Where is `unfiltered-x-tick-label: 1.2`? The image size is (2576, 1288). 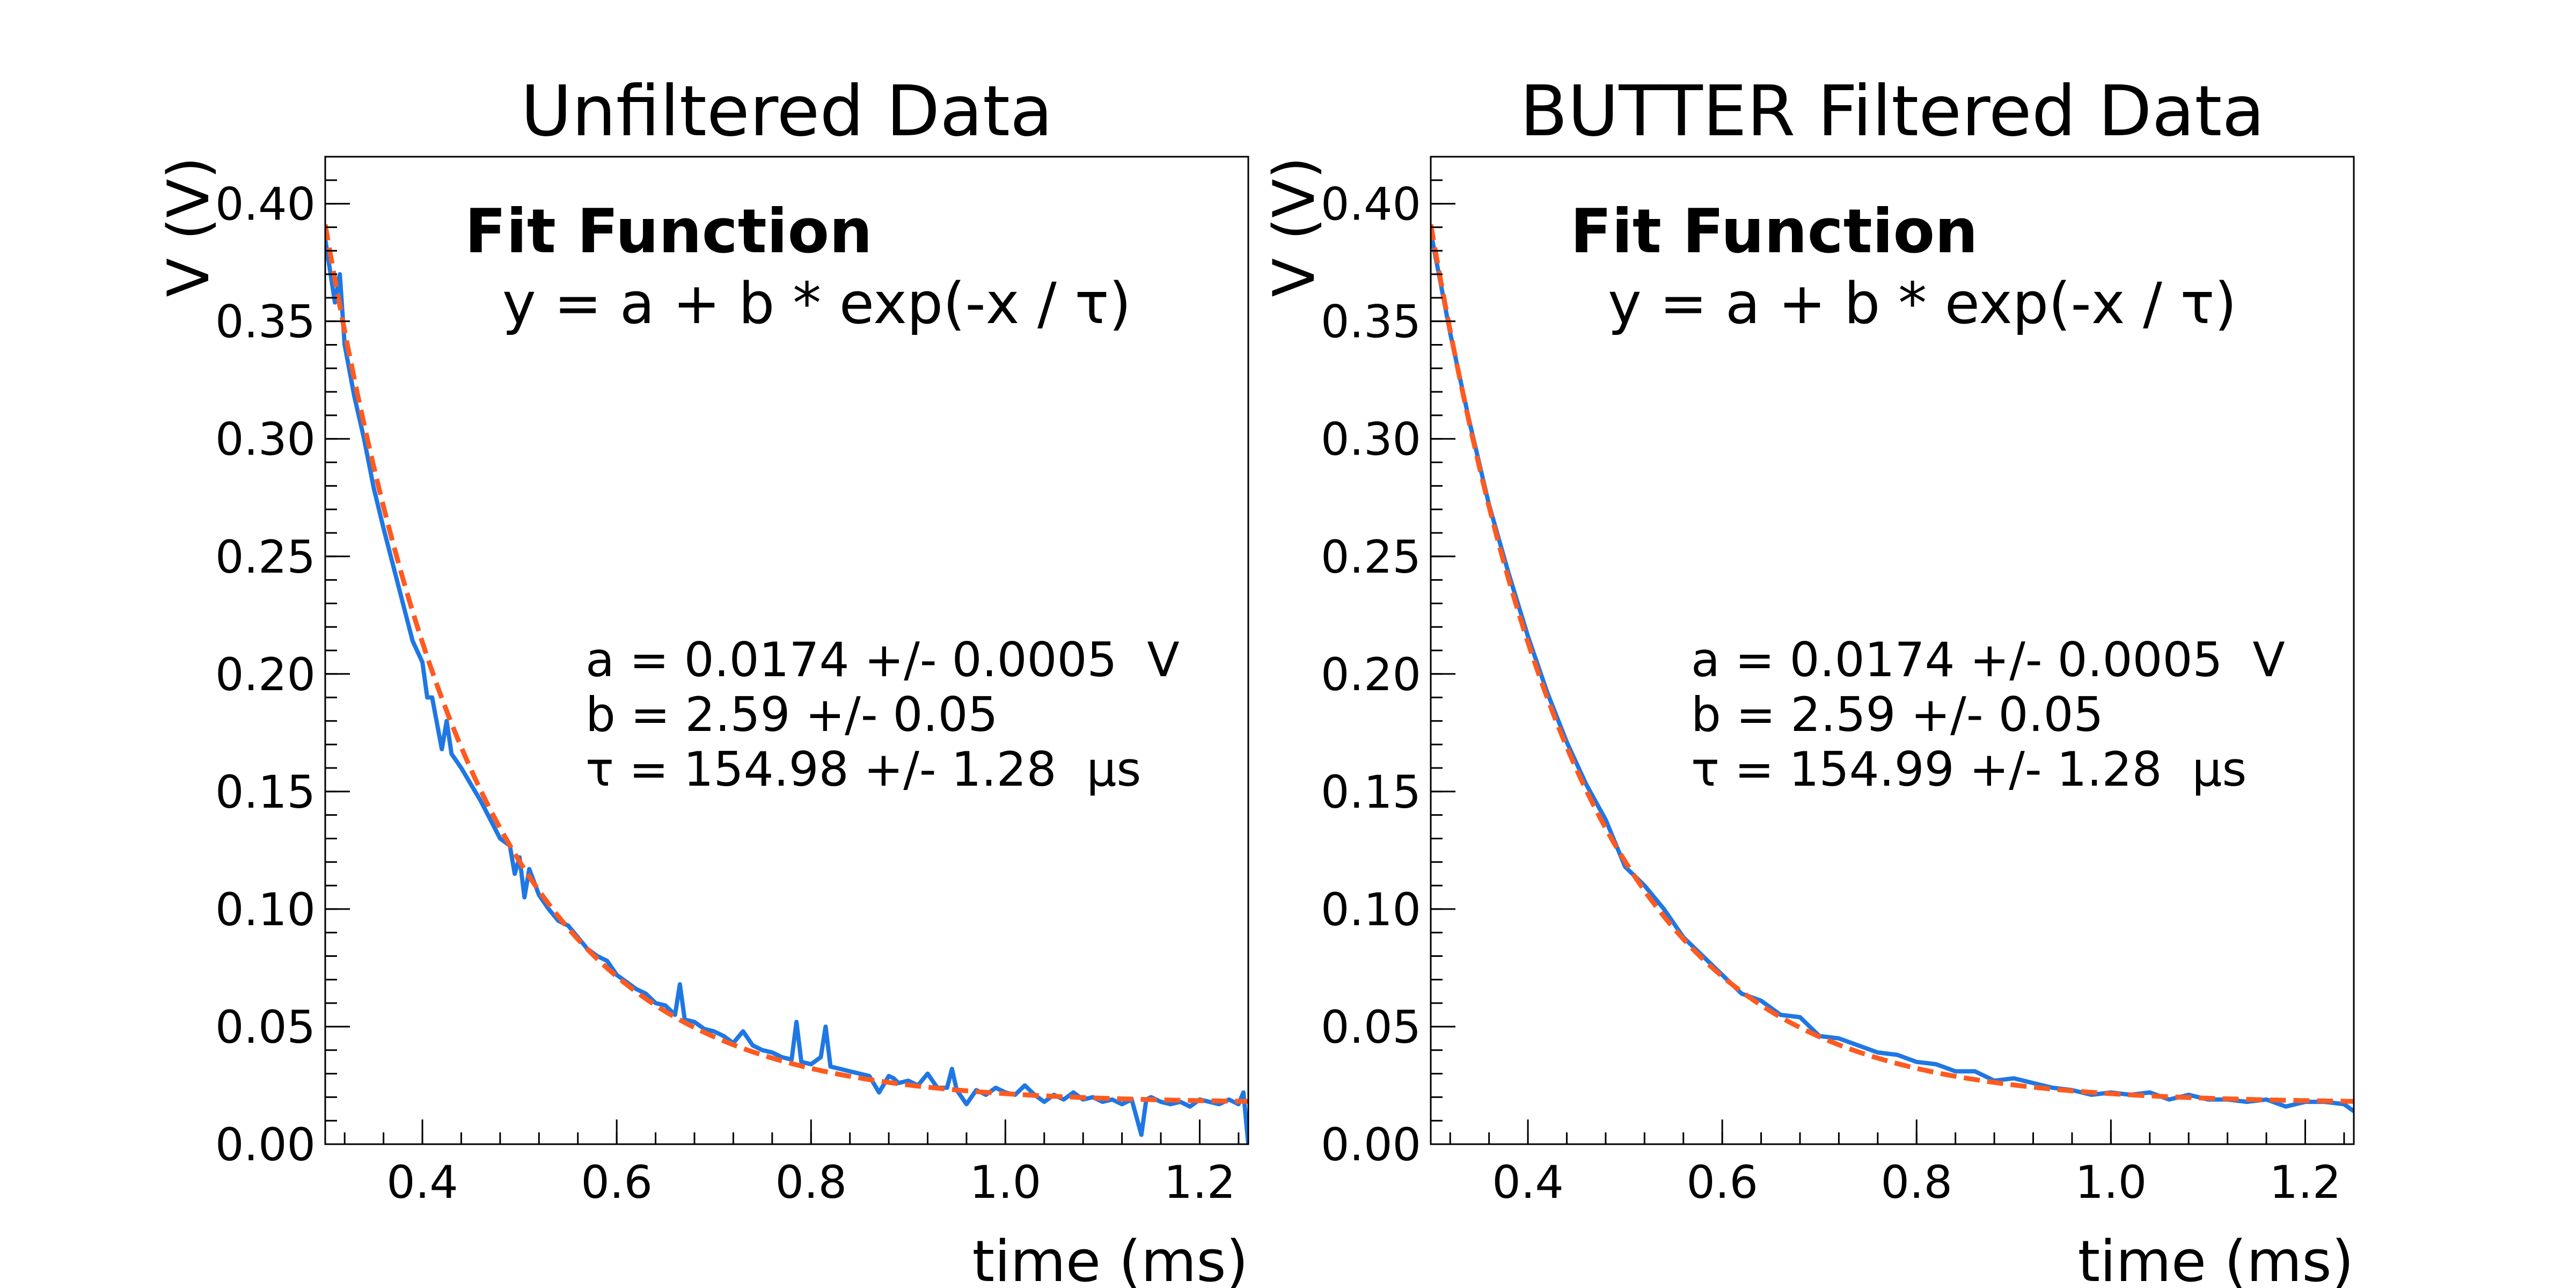
unfiltered-x-tick-label: 1.2 is located at coordinates (1200, 1182).